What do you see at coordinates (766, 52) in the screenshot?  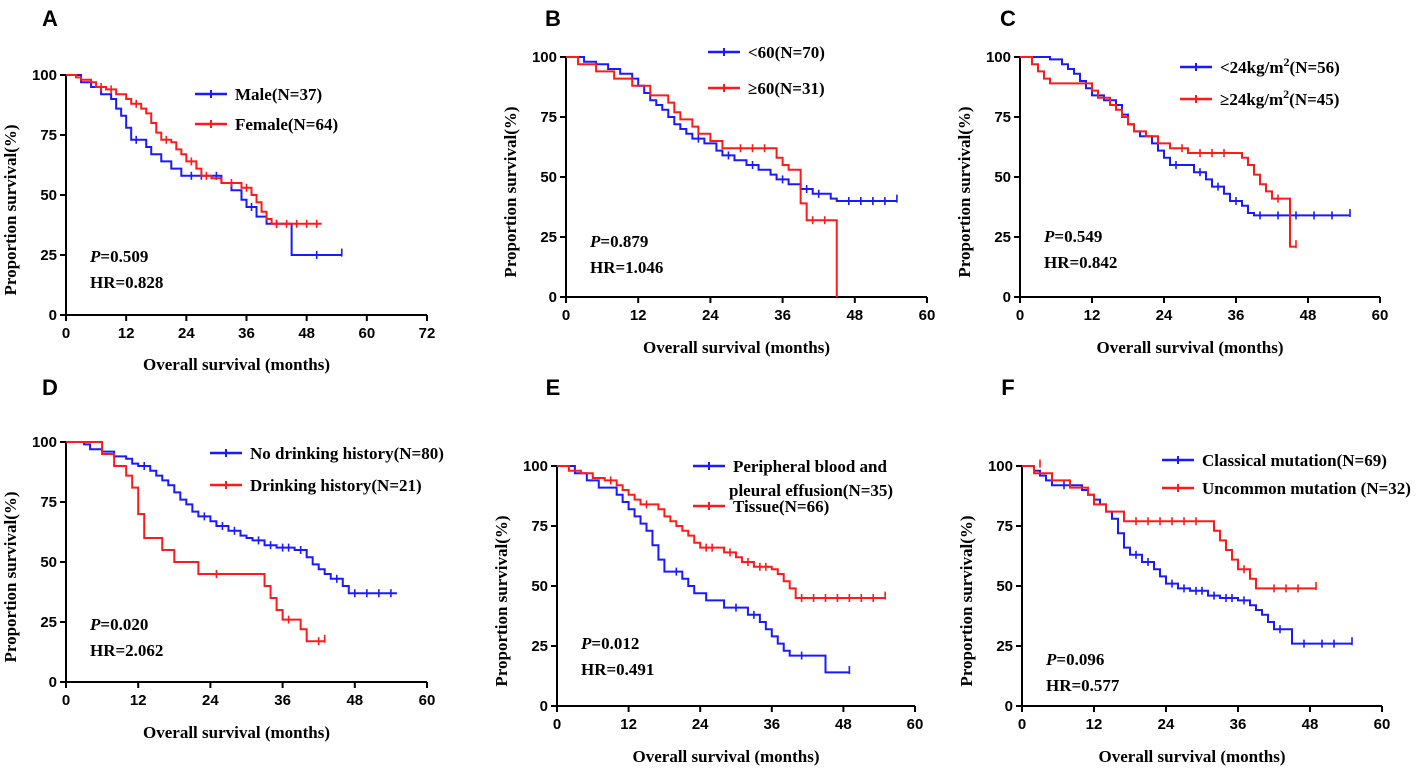 I see `legend-item: <60(N=70)` at bounding box center [766, 52].